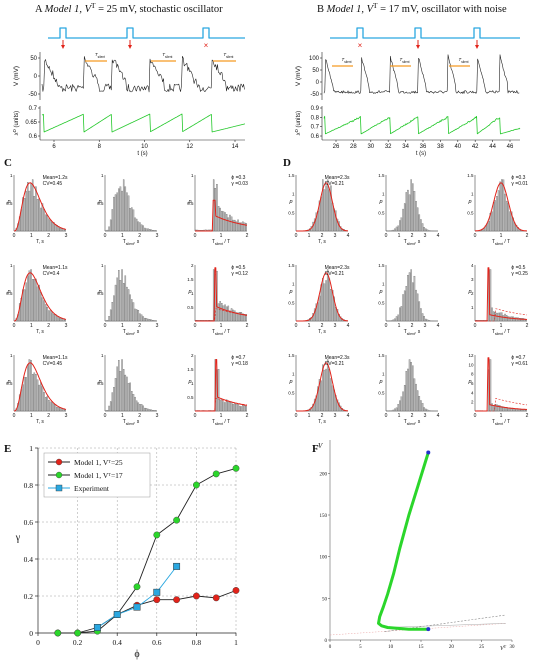 The image size is (550, 661). I want to click on stimulus-pulse-train, so click(425, 33).